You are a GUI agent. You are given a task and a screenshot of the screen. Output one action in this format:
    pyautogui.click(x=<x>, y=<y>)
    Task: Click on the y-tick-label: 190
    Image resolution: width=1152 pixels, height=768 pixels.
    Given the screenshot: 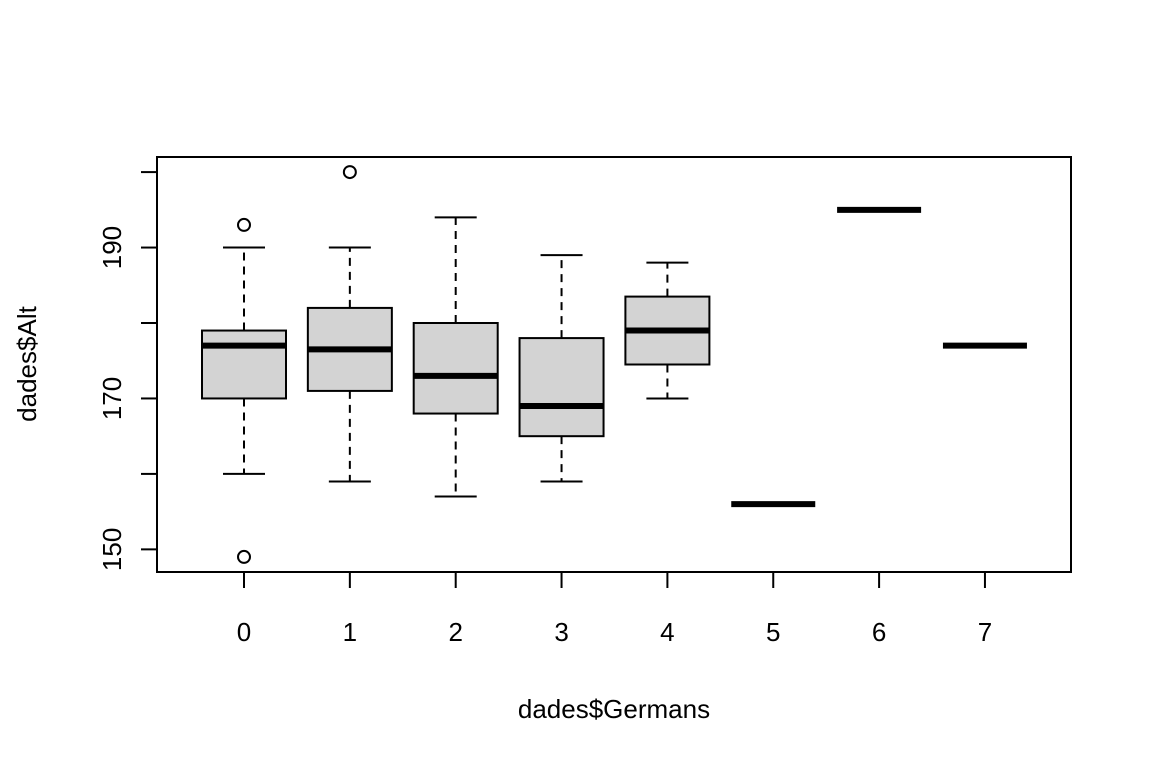 What is the action you would take?
    pyautogui.click(x=112, y=247)
    